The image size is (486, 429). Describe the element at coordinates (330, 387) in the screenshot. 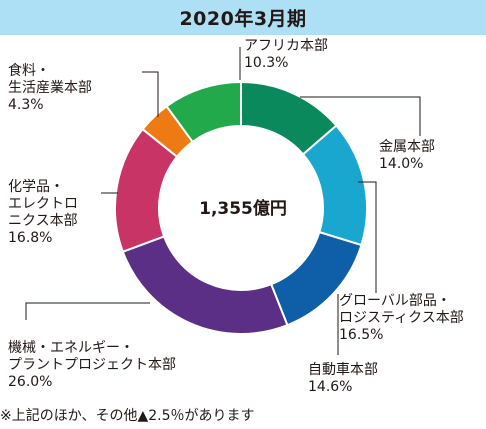

I see `label-jidosha-pct: 14.6%` at that location.